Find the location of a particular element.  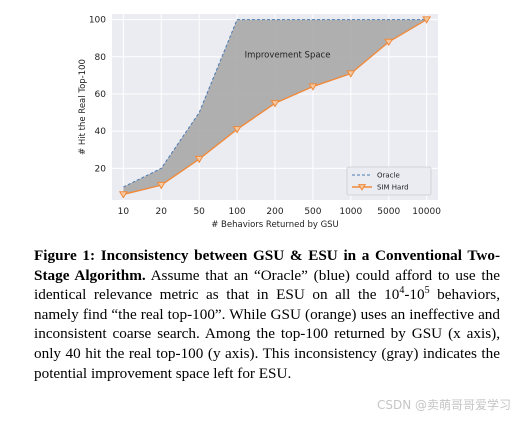

x-tick-label: 100 is located at coordinates (236, 212).